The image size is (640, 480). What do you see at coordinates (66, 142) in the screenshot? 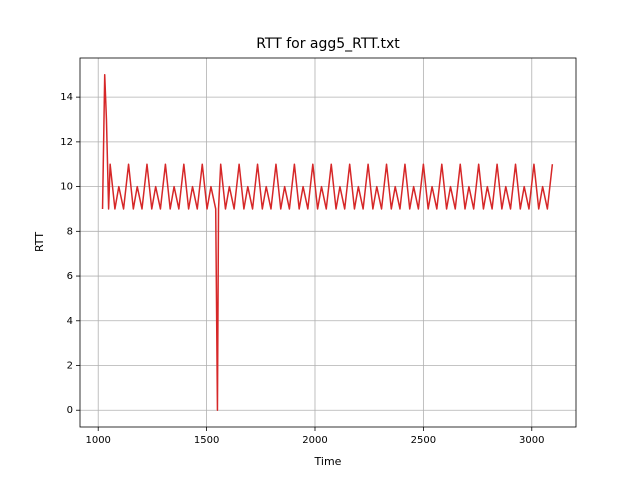
I see `y-tick-label: 12` at bounding box center [66, 142].